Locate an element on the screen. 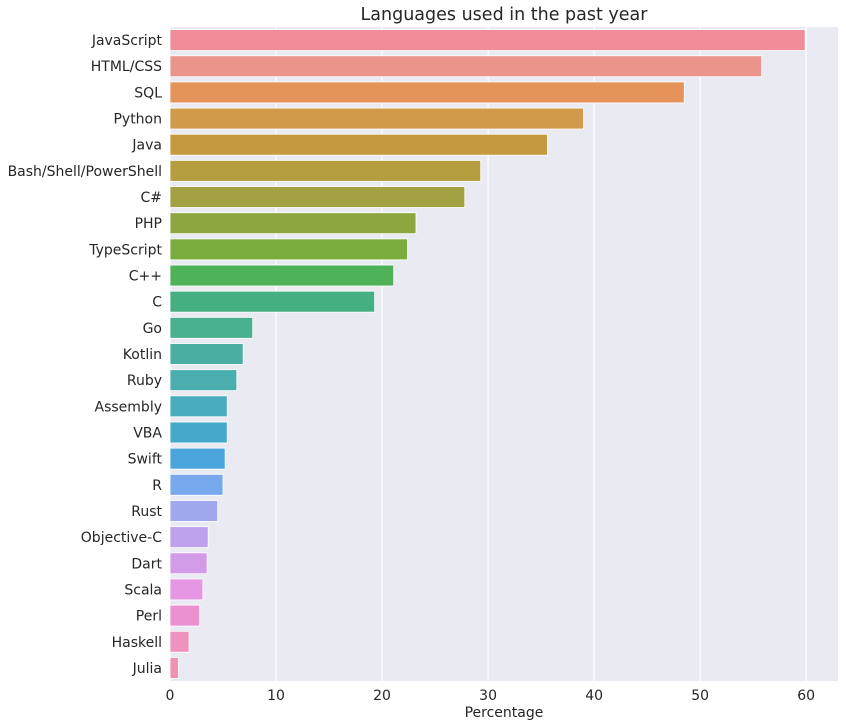  category-label: Objective-C is located at coordinates (121, 538).